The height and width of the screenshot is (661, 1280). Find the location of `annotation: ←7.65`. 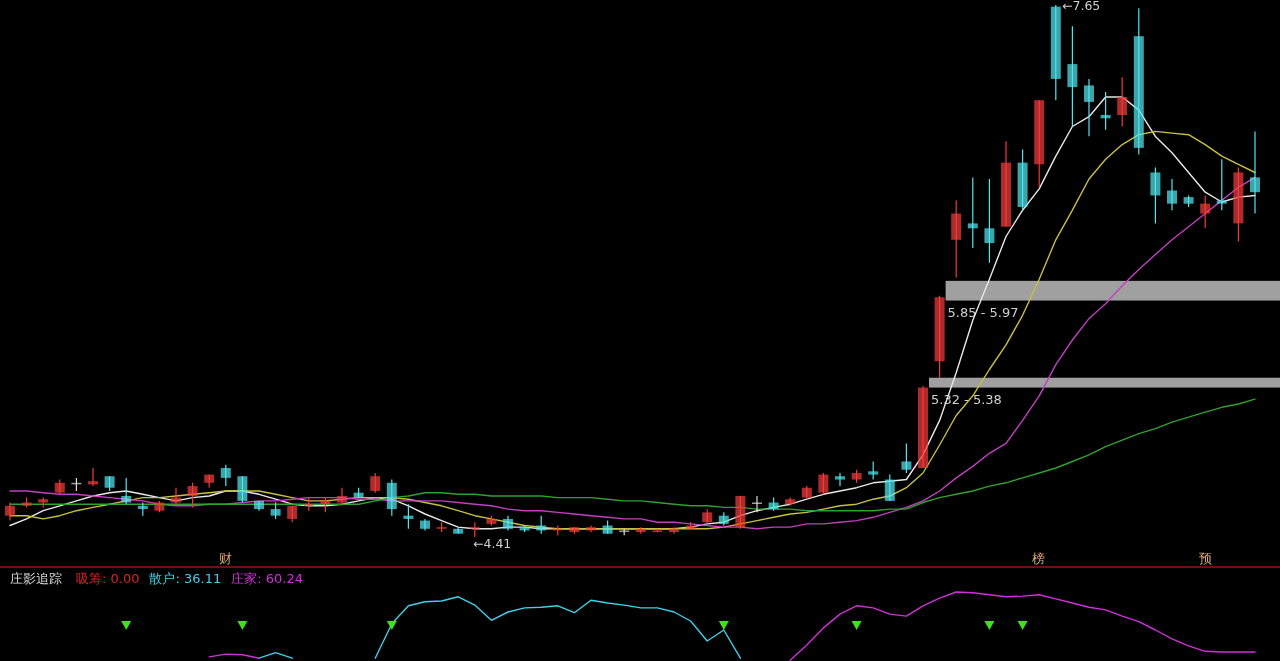

annotation: ←7.65 is located at coordinates (1081, 6).